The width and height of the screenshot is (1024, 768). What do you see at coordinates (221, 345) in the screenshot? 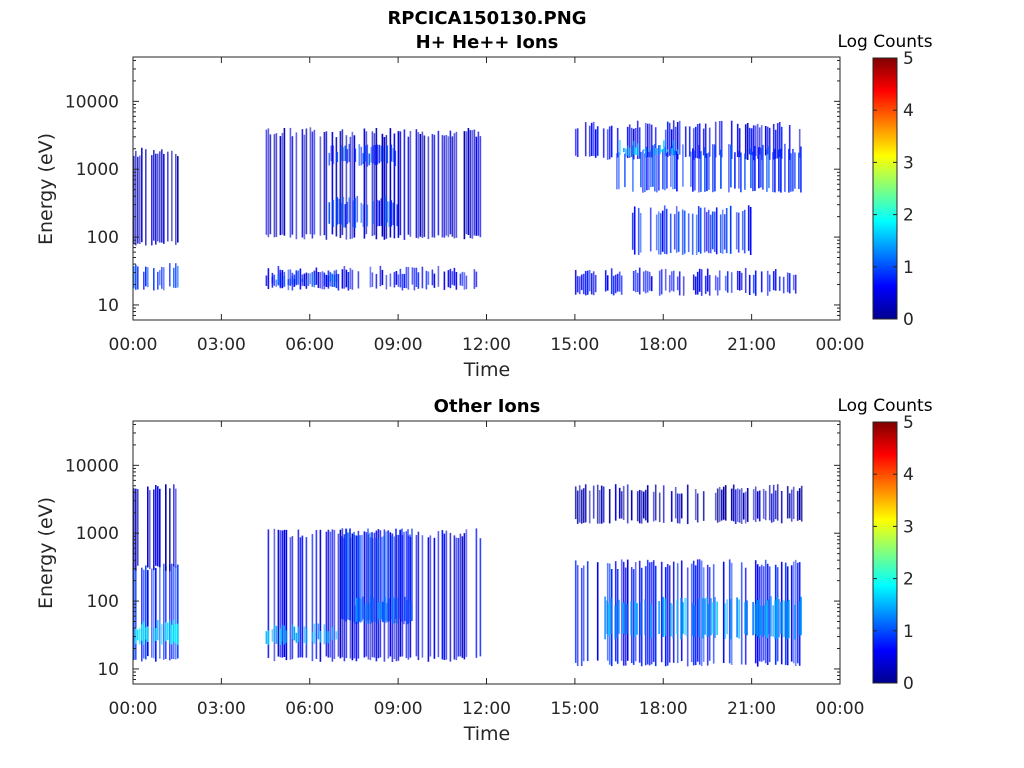
I see `x-tick-label: 03:00` at bounding box center [221, 345].